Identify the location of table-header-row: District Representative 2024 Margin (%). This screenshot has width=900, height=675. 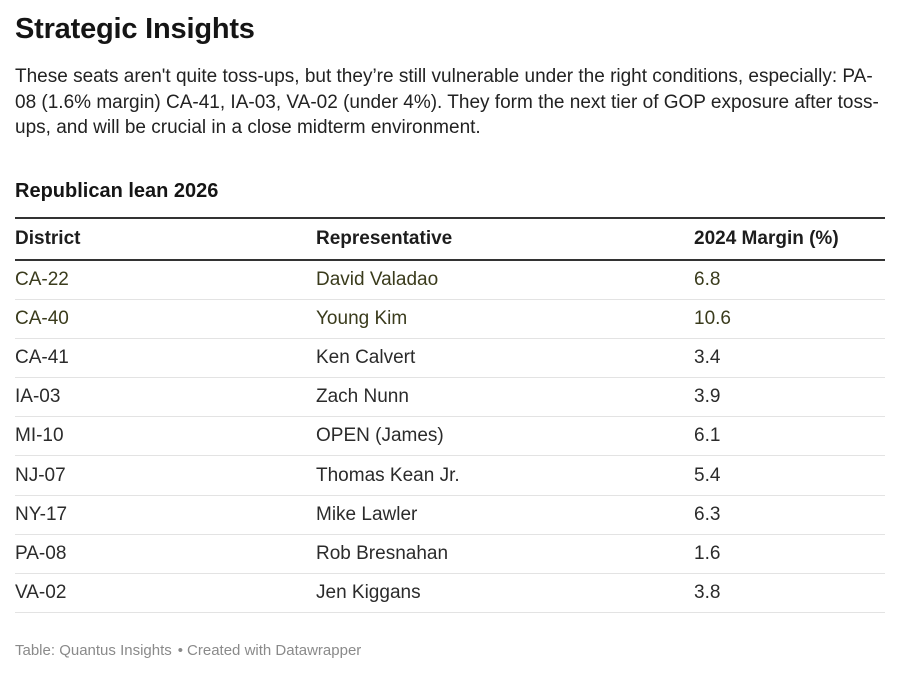
(450, 240).